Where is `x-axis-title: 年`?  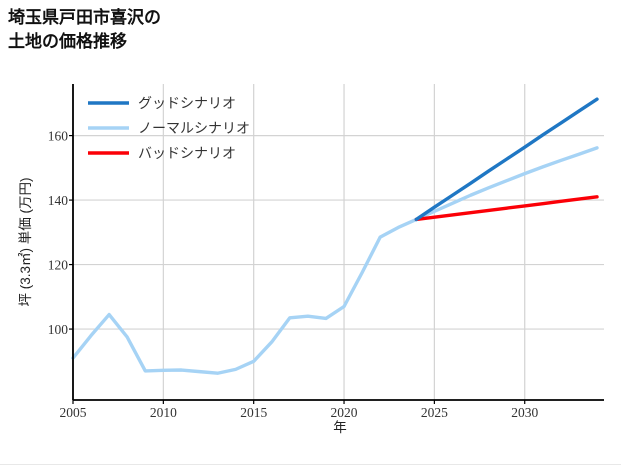
x-axis-title: 年 is located at coordinates (340, 427).